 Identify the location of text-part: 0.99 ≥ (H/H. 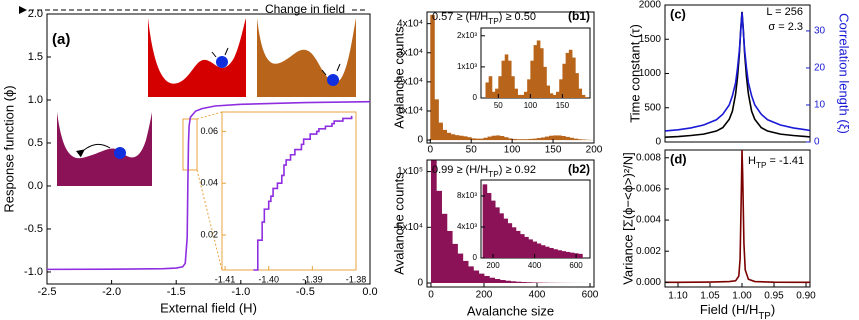
(460, 170).